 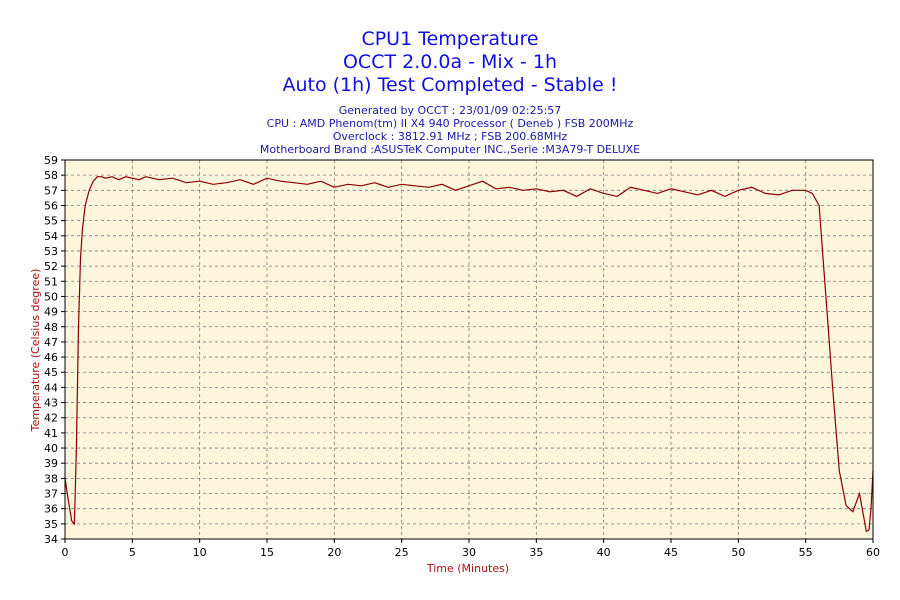 What do you see at coordinates (873, 552) in the screenshot?
I see `x-tick-label: 60` at bounding box center [873, 552].